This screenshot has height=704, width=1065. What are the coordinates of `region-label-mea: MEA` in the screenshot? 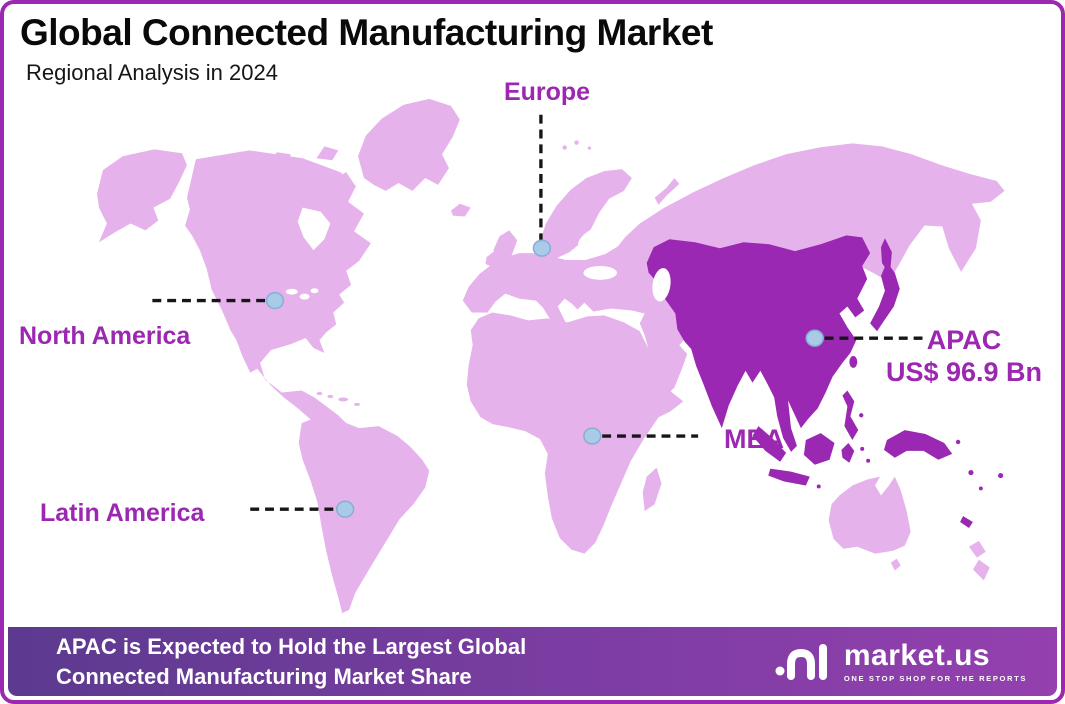 It's located at (754, 439).